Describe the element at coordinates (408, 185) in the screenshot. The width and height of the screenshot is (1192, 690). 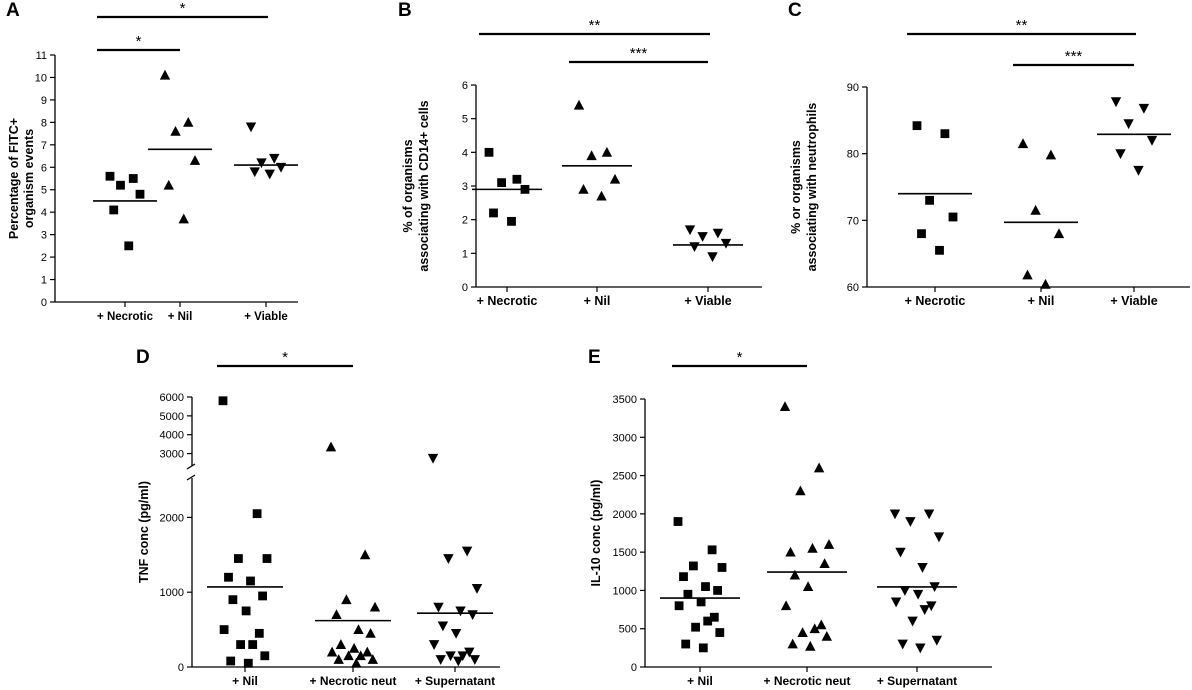
I see `y-axis-title-1-0: % of organisms` at that location.